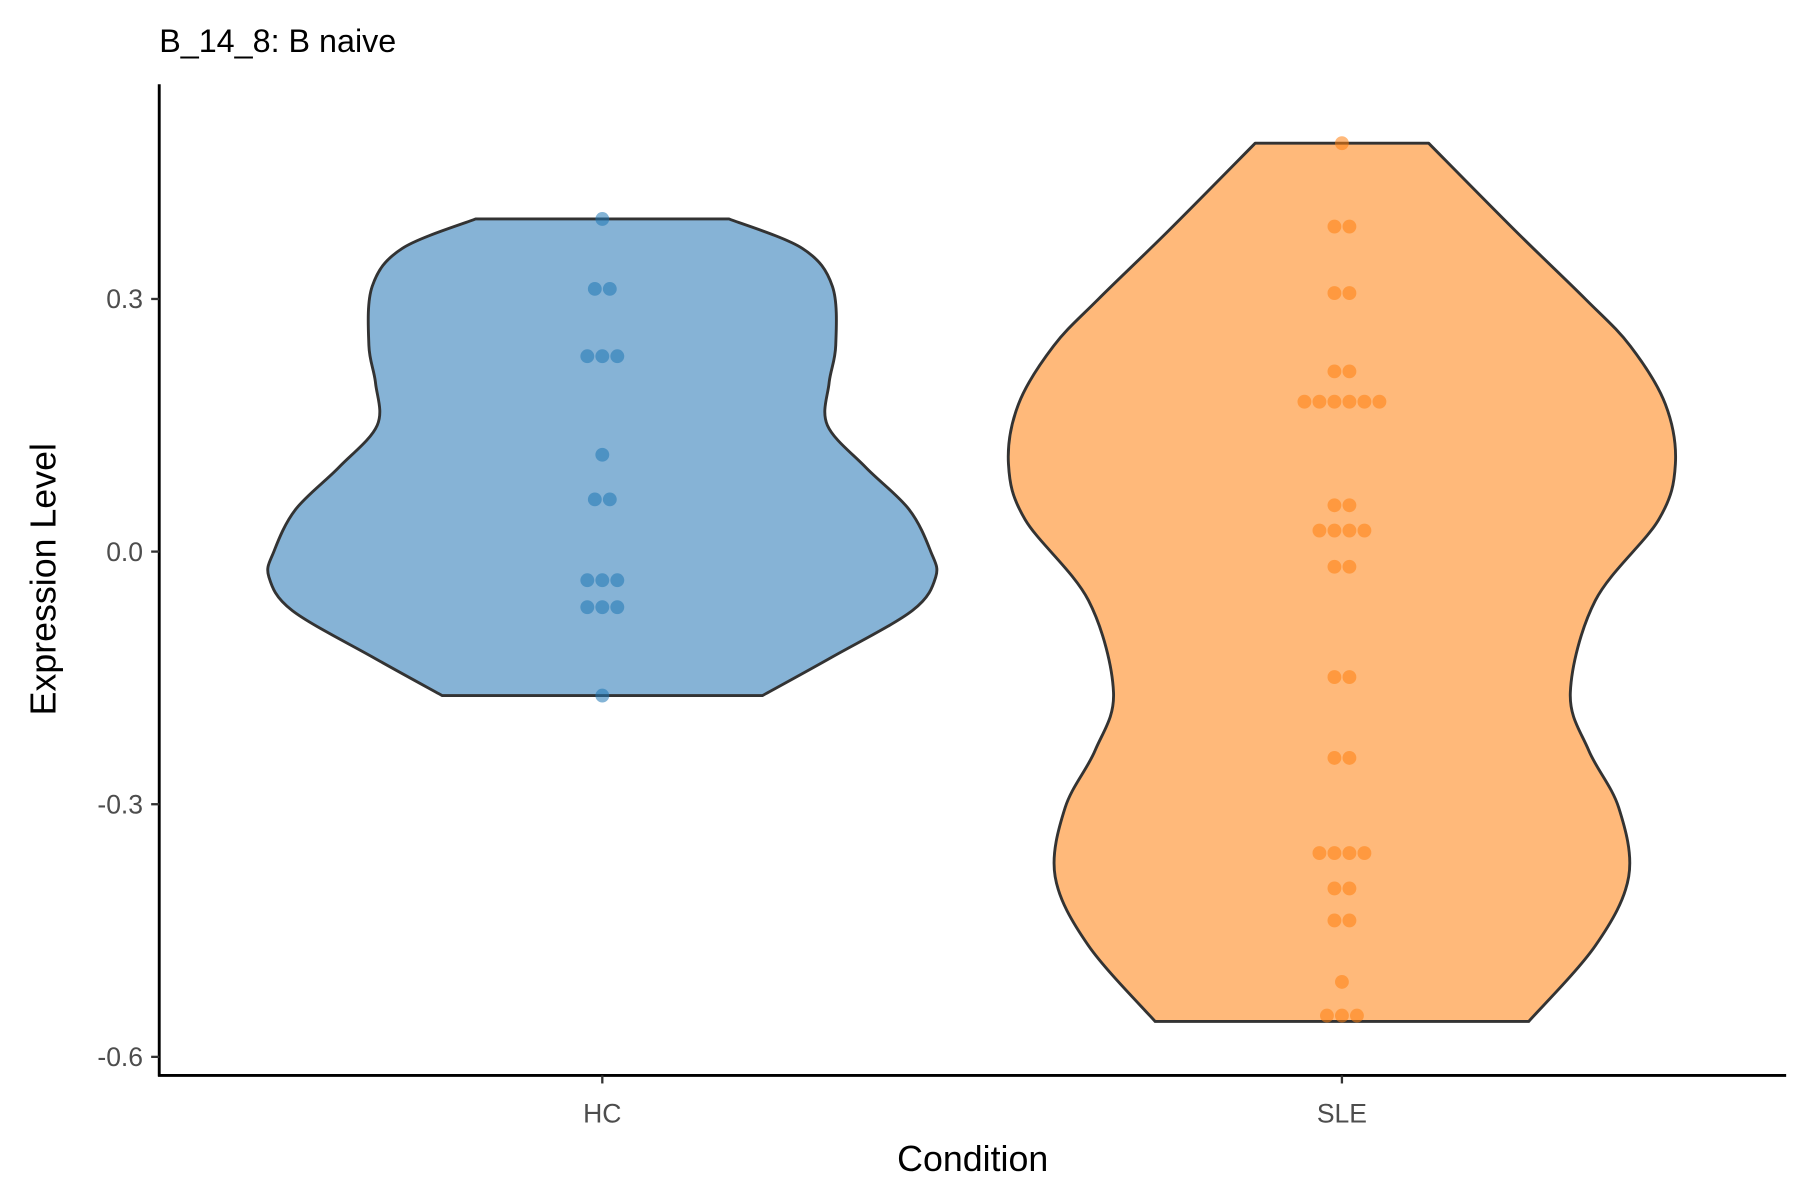 The image size is (1800, 1200). I want to click on y-axis-title: Expression Level, so click(43, 579).